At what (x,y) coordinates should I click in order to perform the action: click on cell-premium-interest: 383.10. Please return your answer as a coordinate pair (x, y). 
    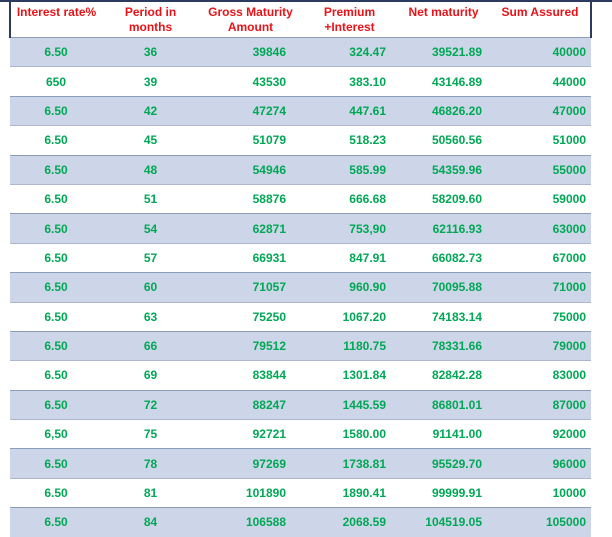
    Looking at the image, I should click on (349, 81).